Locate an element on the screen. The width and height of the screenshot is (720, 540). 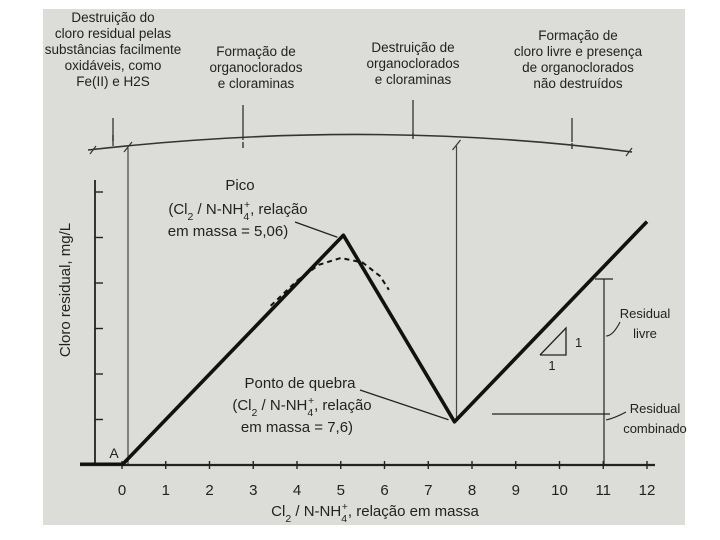
residual-combined-label: Residual is located at coordinates (655, 408).